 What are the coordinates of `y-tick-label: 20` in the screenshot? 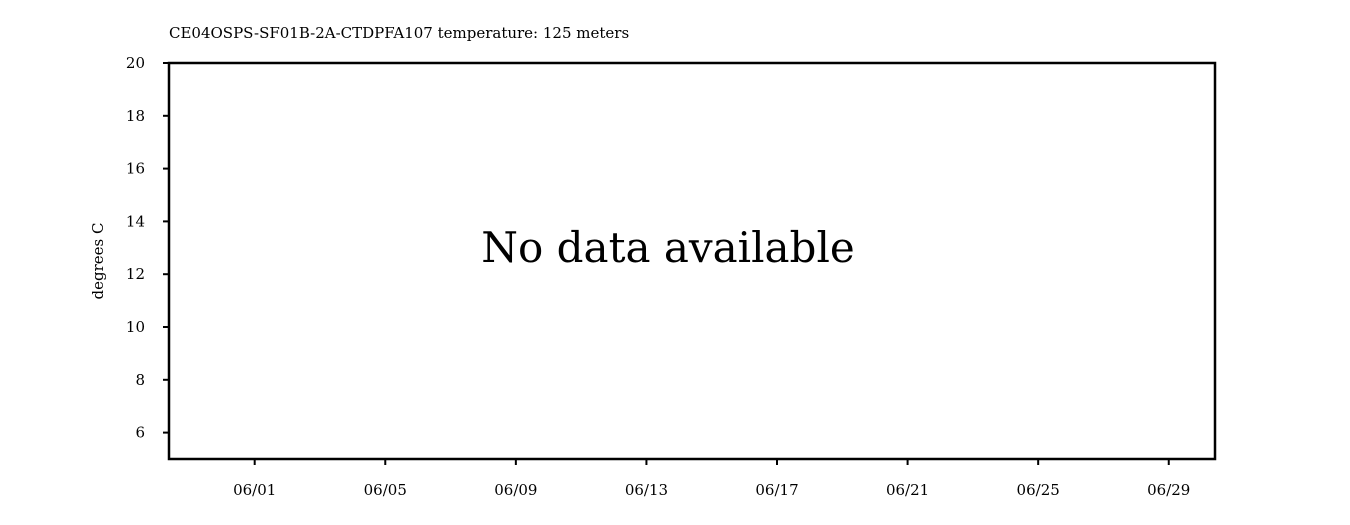 It's located at (135, 63).